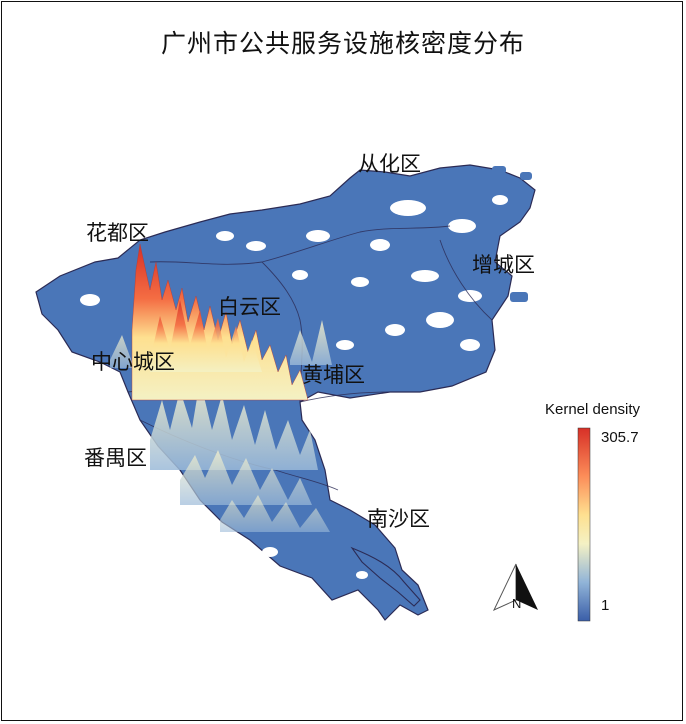  What do you see at coordinates (503, 265) in the screenshot?
I see `district-label-zengcheng: 增城区` at bounding box center [503, 265].